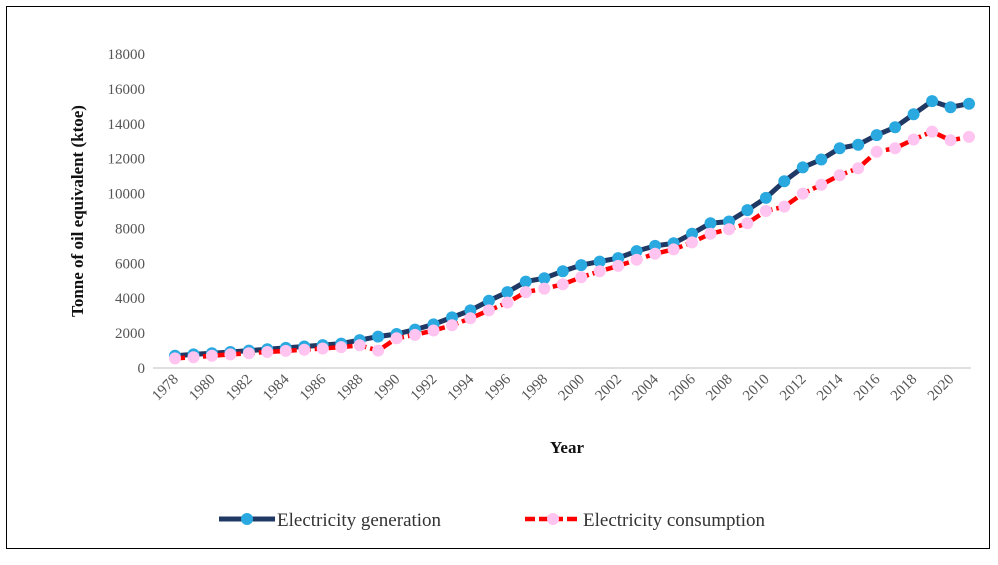 This screenshot has width=998, height=565. I want to click on x-tick-label: 2014, so click(830, 387).